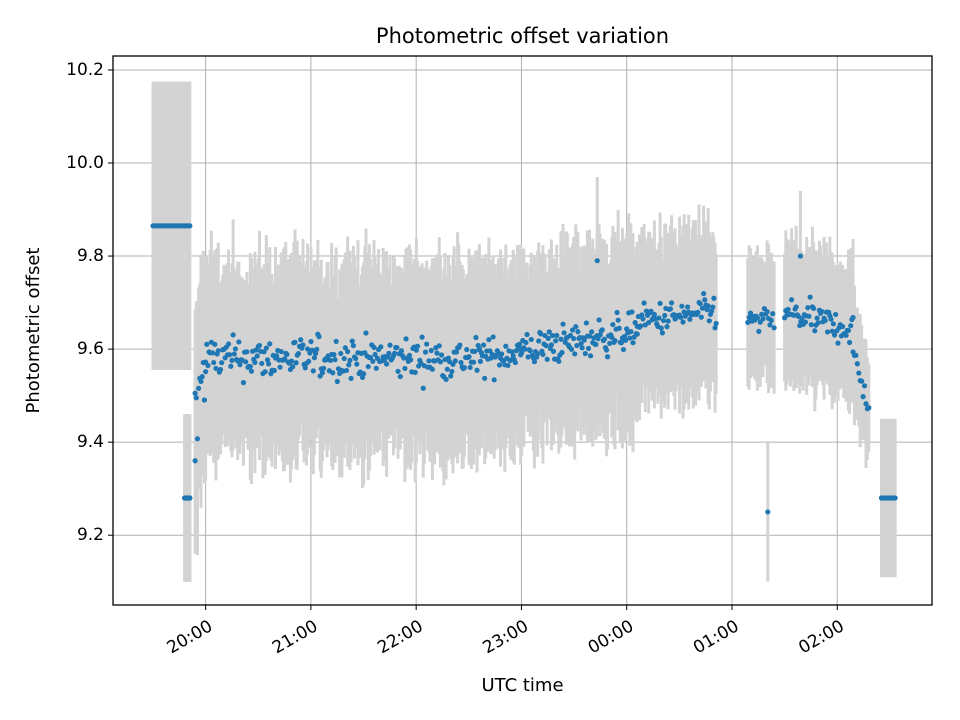  Describe the element at coordinates (522, 685) in the screenshot. I see `x-axis-label: UTC time` at that location.